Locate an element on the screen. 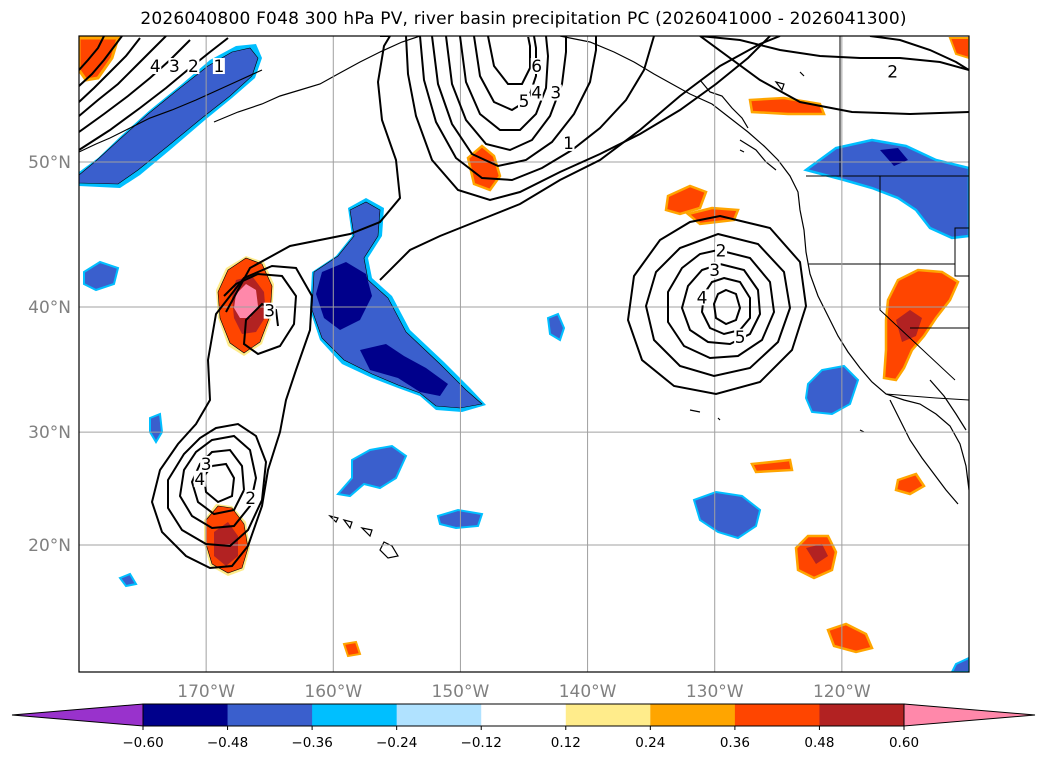 This screenshot has width=1047, height=765. lat-tick-label: 30°N is located at coordinates (49, 433).